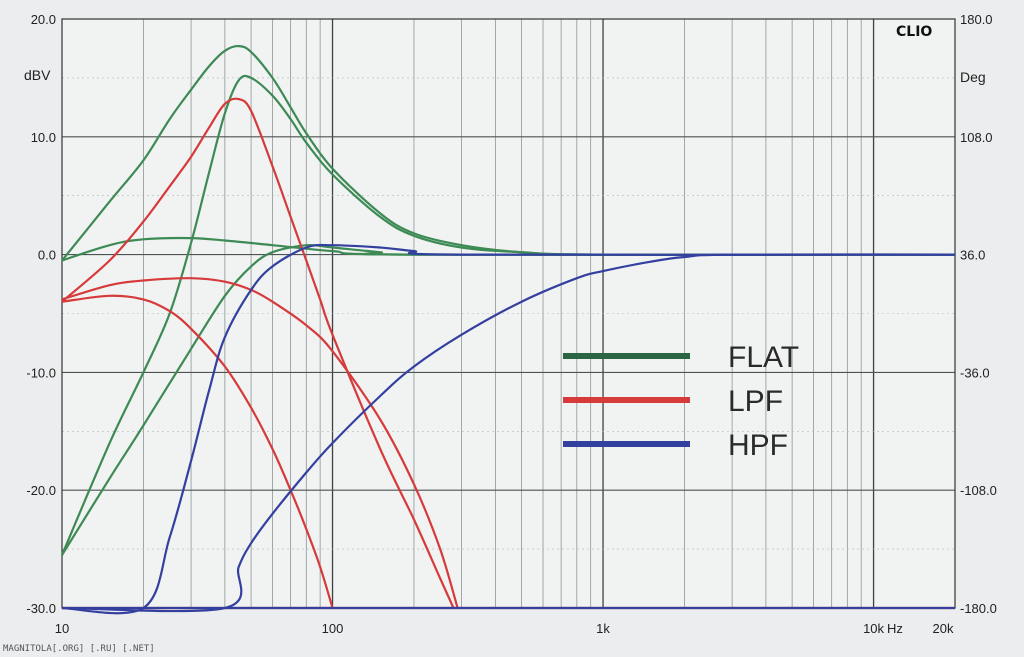 The width and height of the screenshot is (1024, 657). Describe the element at coordinates (41, 372) in the screenshot. I see `y-tick-label: -10.0` at that location.